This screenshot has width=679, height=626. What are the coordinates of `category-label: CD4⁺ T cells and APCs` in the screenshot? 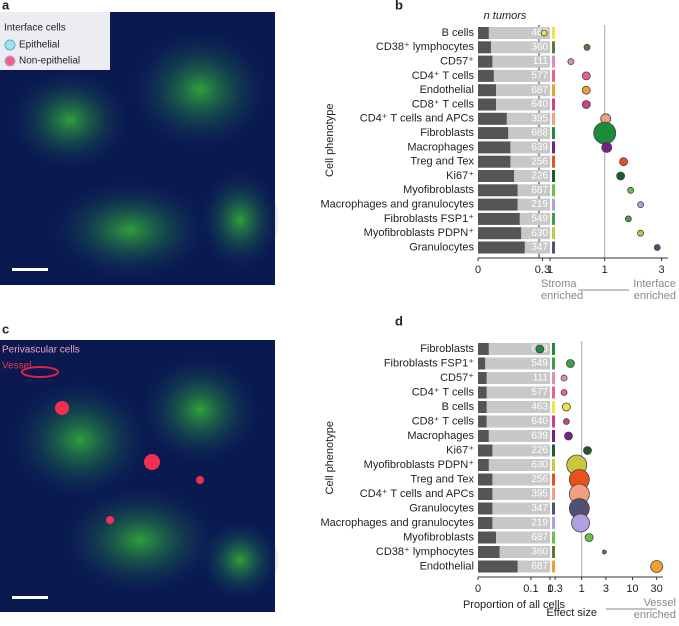 It's located at (417, 494).